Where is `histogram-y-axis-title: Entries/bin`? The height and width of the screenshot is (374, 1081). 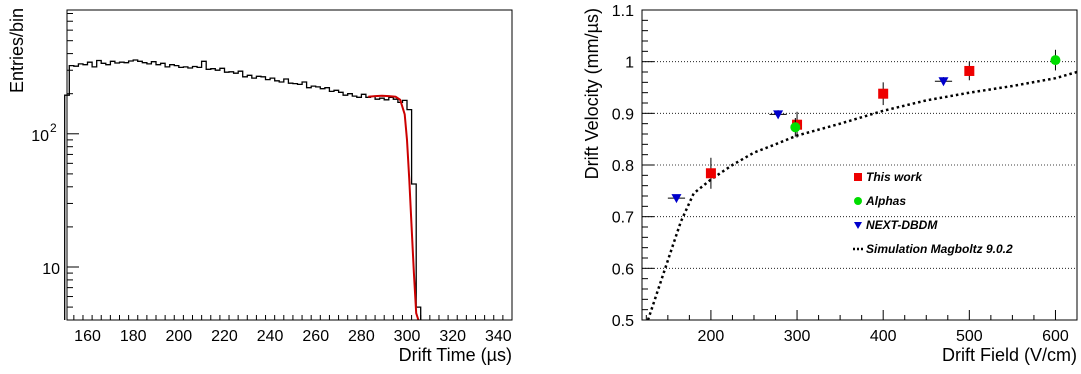
histogram-y-axis-title: Entries/bin is located at coordinates (17, 50).